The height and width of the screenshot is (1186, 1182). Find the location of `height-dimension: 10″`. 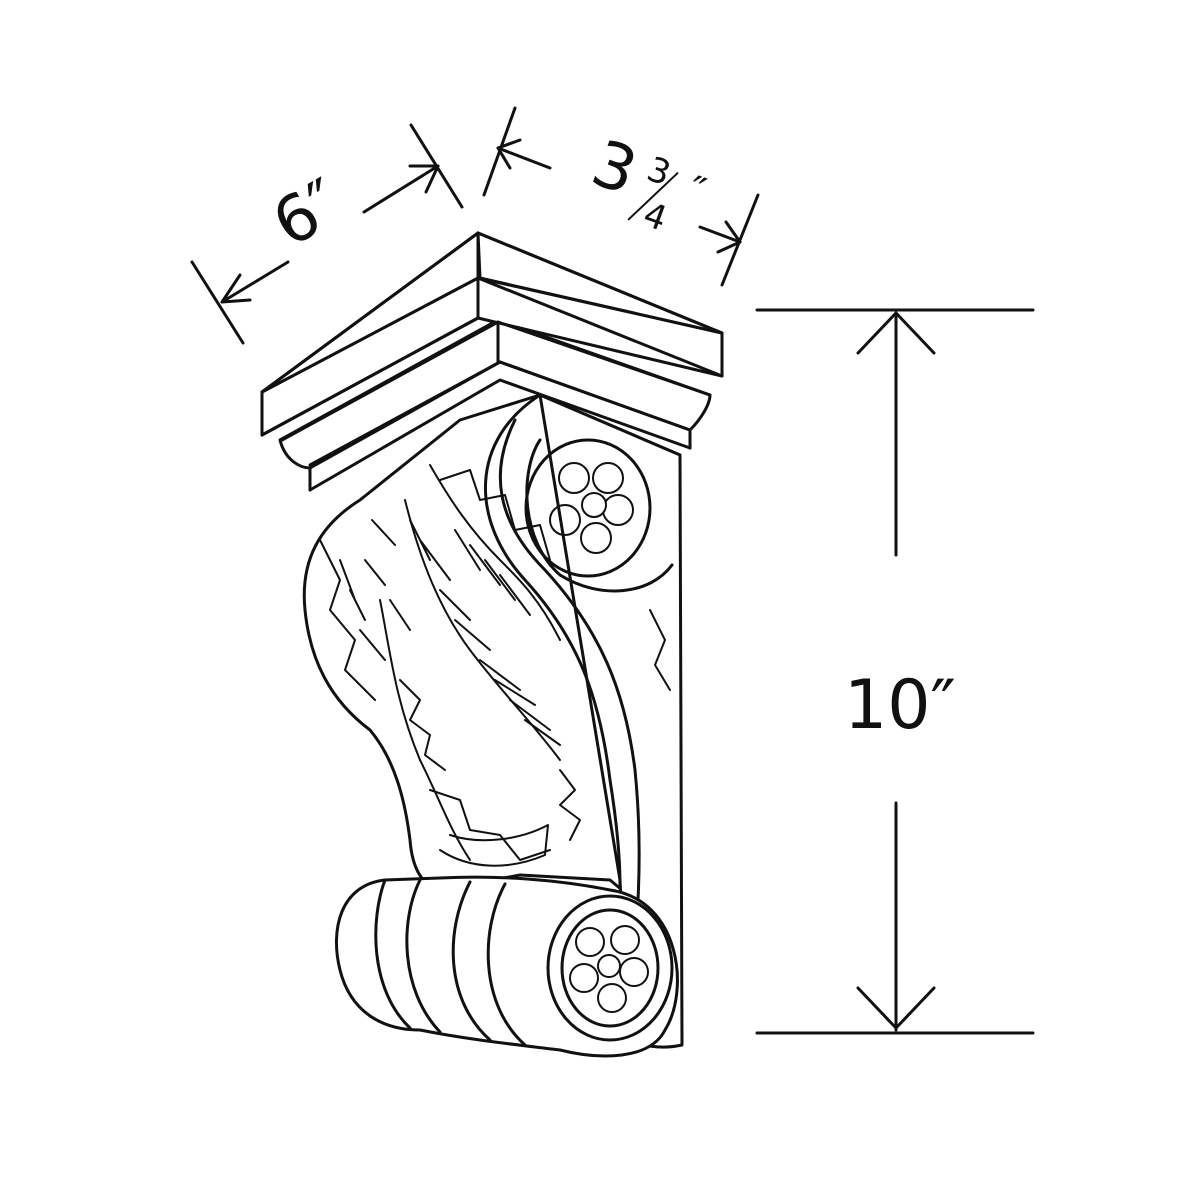

height-dimension: 10″ is located at coordinates (895, 671).